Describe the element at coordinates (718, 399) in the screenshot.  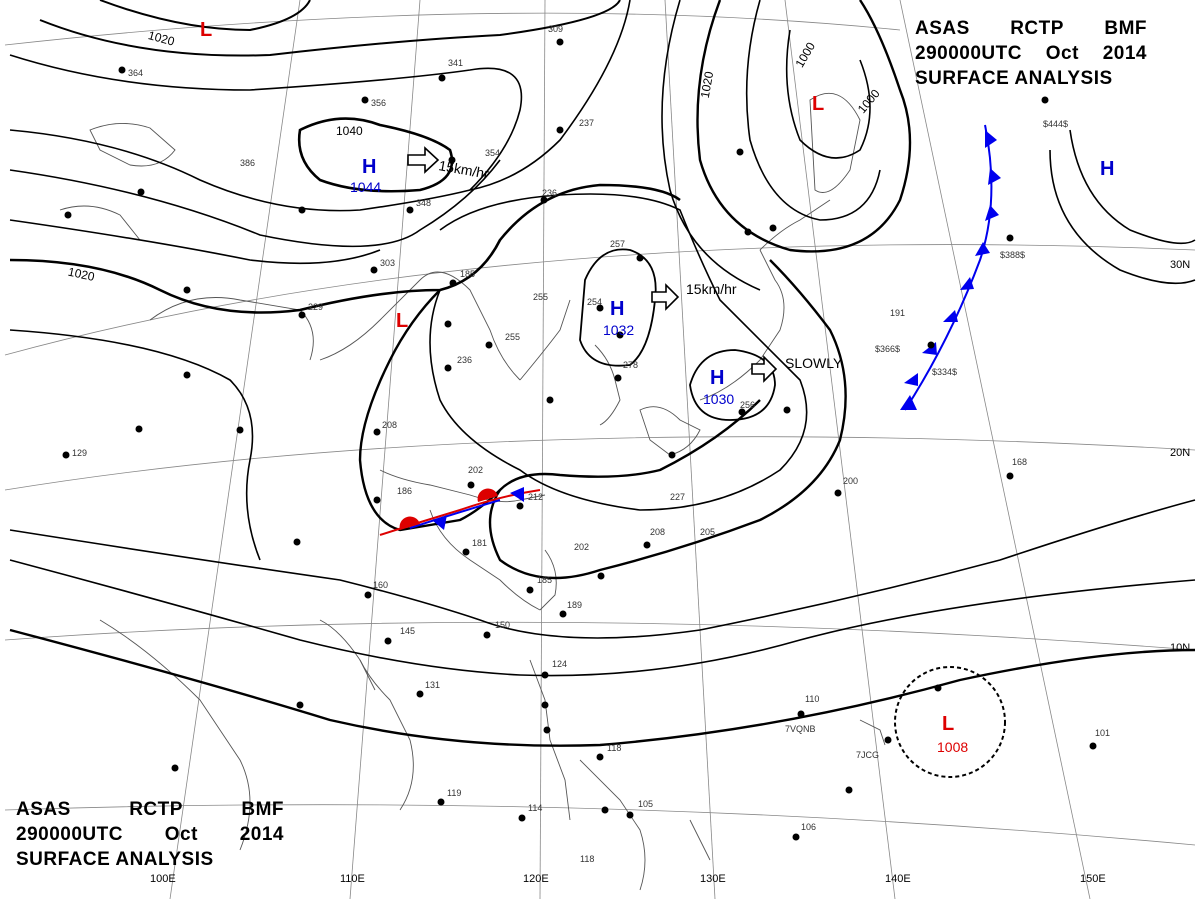
I see `high-center-value: 1030` at that location.